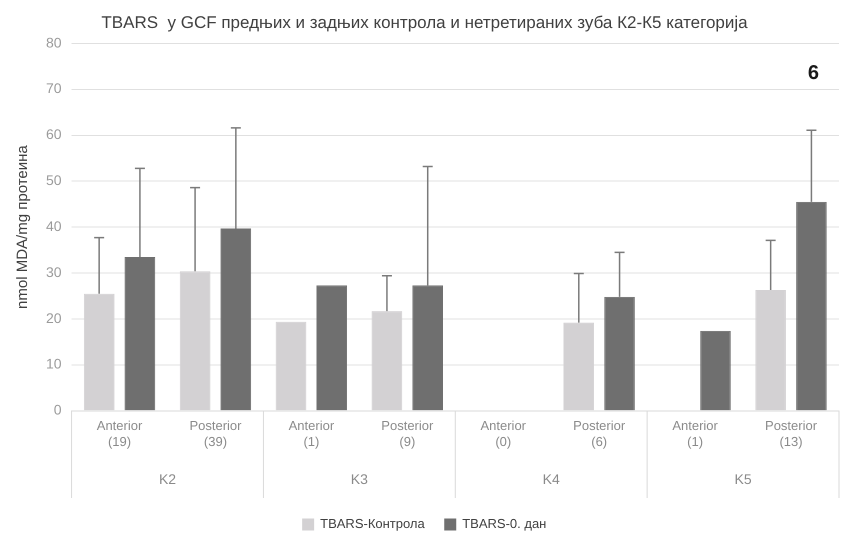 The image size is (849, 551). Describe the element at coordinates (813, 73) in the screenshot. I see `annotation: 6` at that location.